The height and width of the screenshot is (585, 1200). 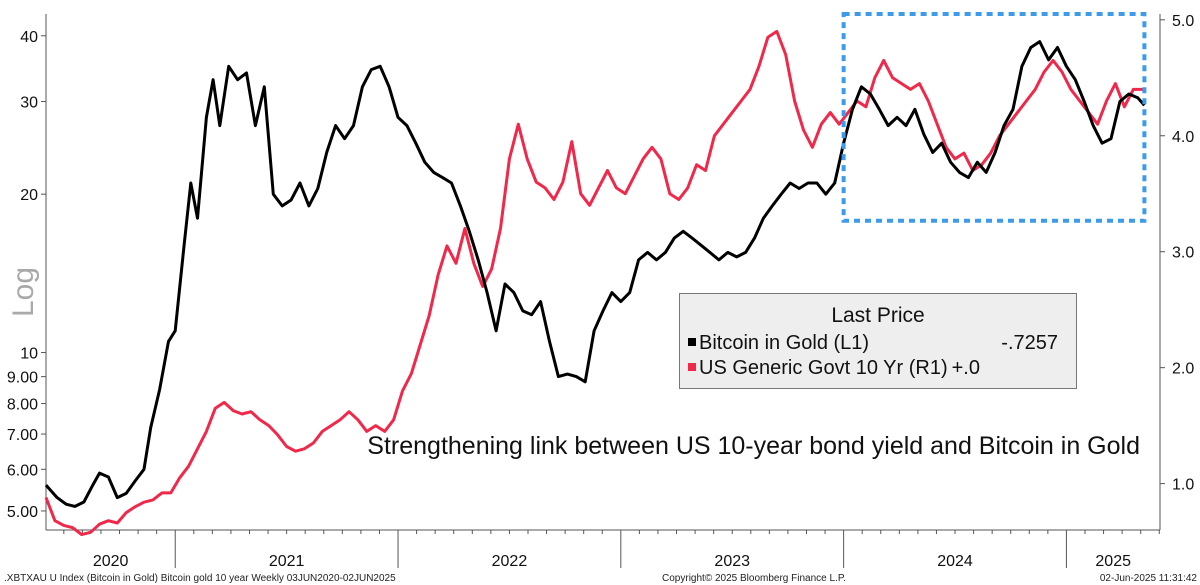 I want to click on left-axis-label: Log, so click(x=23, y=292).